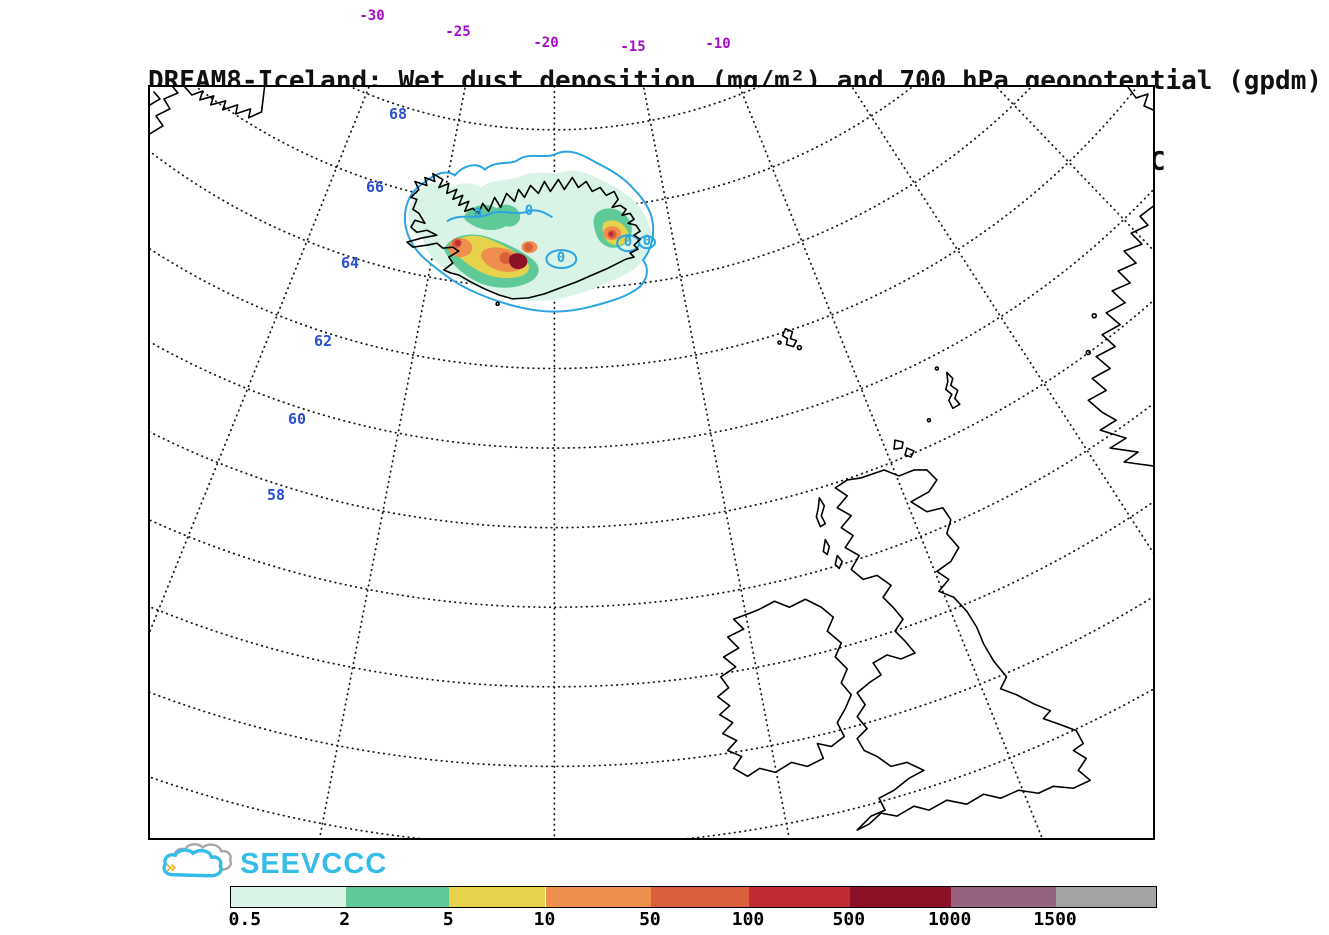  What do you see at coordinates (192, 863) in the screenshot?
I see `cloud-outline` at bounding box center [192, 863].